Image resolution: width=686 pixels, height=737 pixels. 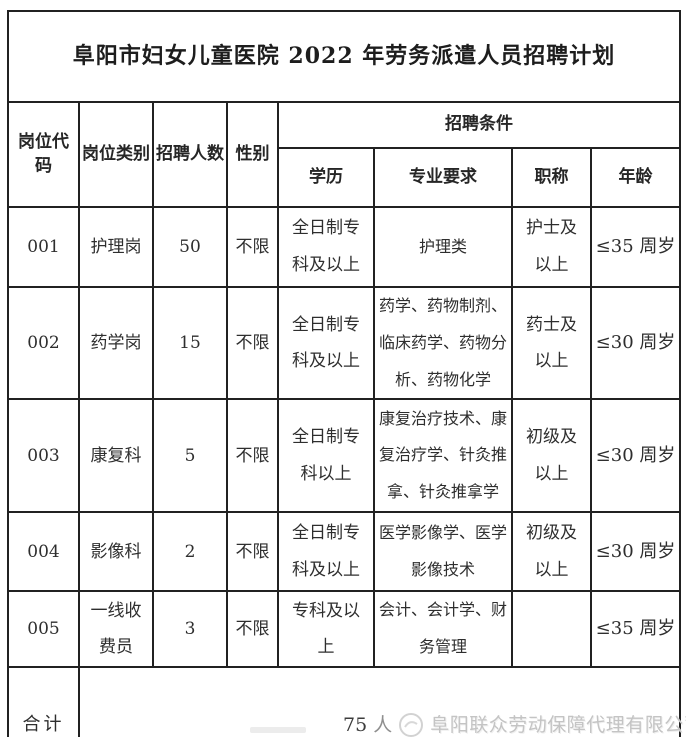 What do you see at coordinates (43, 456) in the screenshot?
I see `cell-position-code: 003` at bounding box center [43, 456].